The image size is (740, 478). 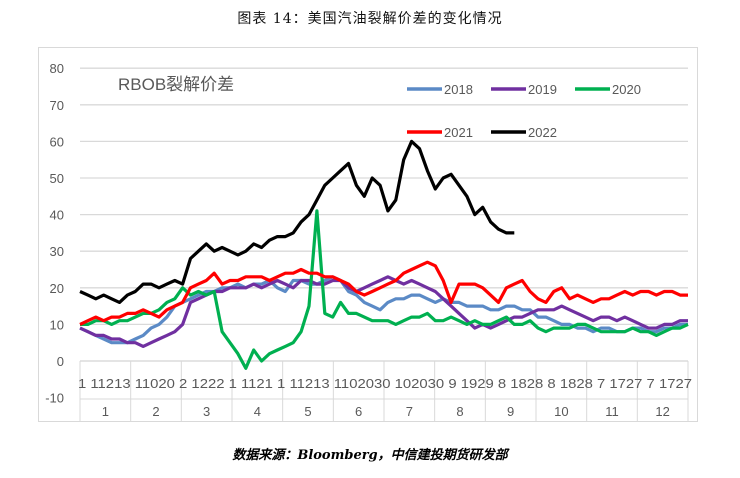 I want to click on y-axis-labels: -10 0 10 20 30 40 50 60 70 80, so click(x=54, y=233).